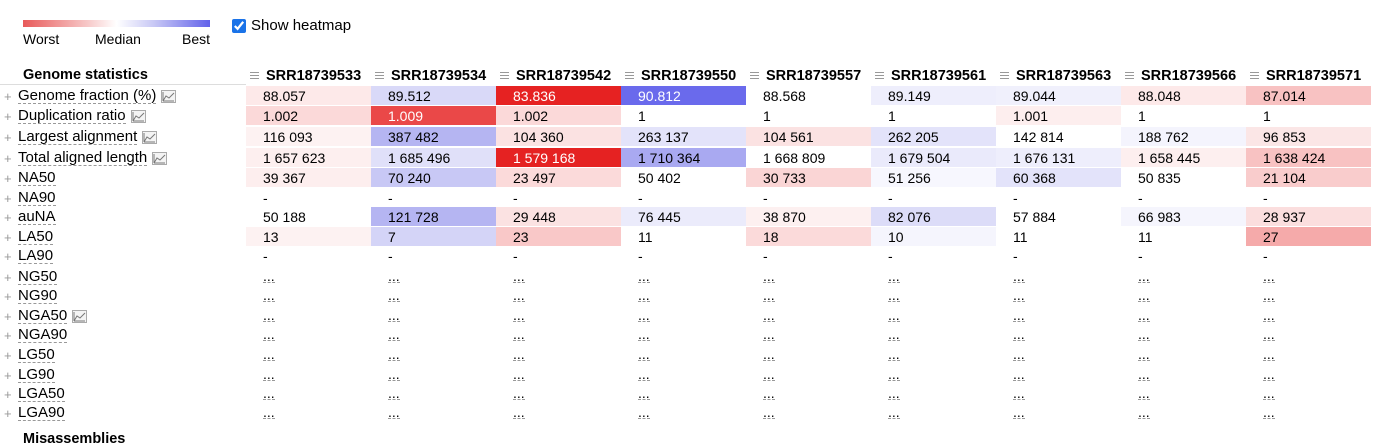 The width and height of the screenshot is (1380, 447). Describe the element at coordinates (72, 115) in the screenshot. I see `metric-label: Duplication ratio` at that location.